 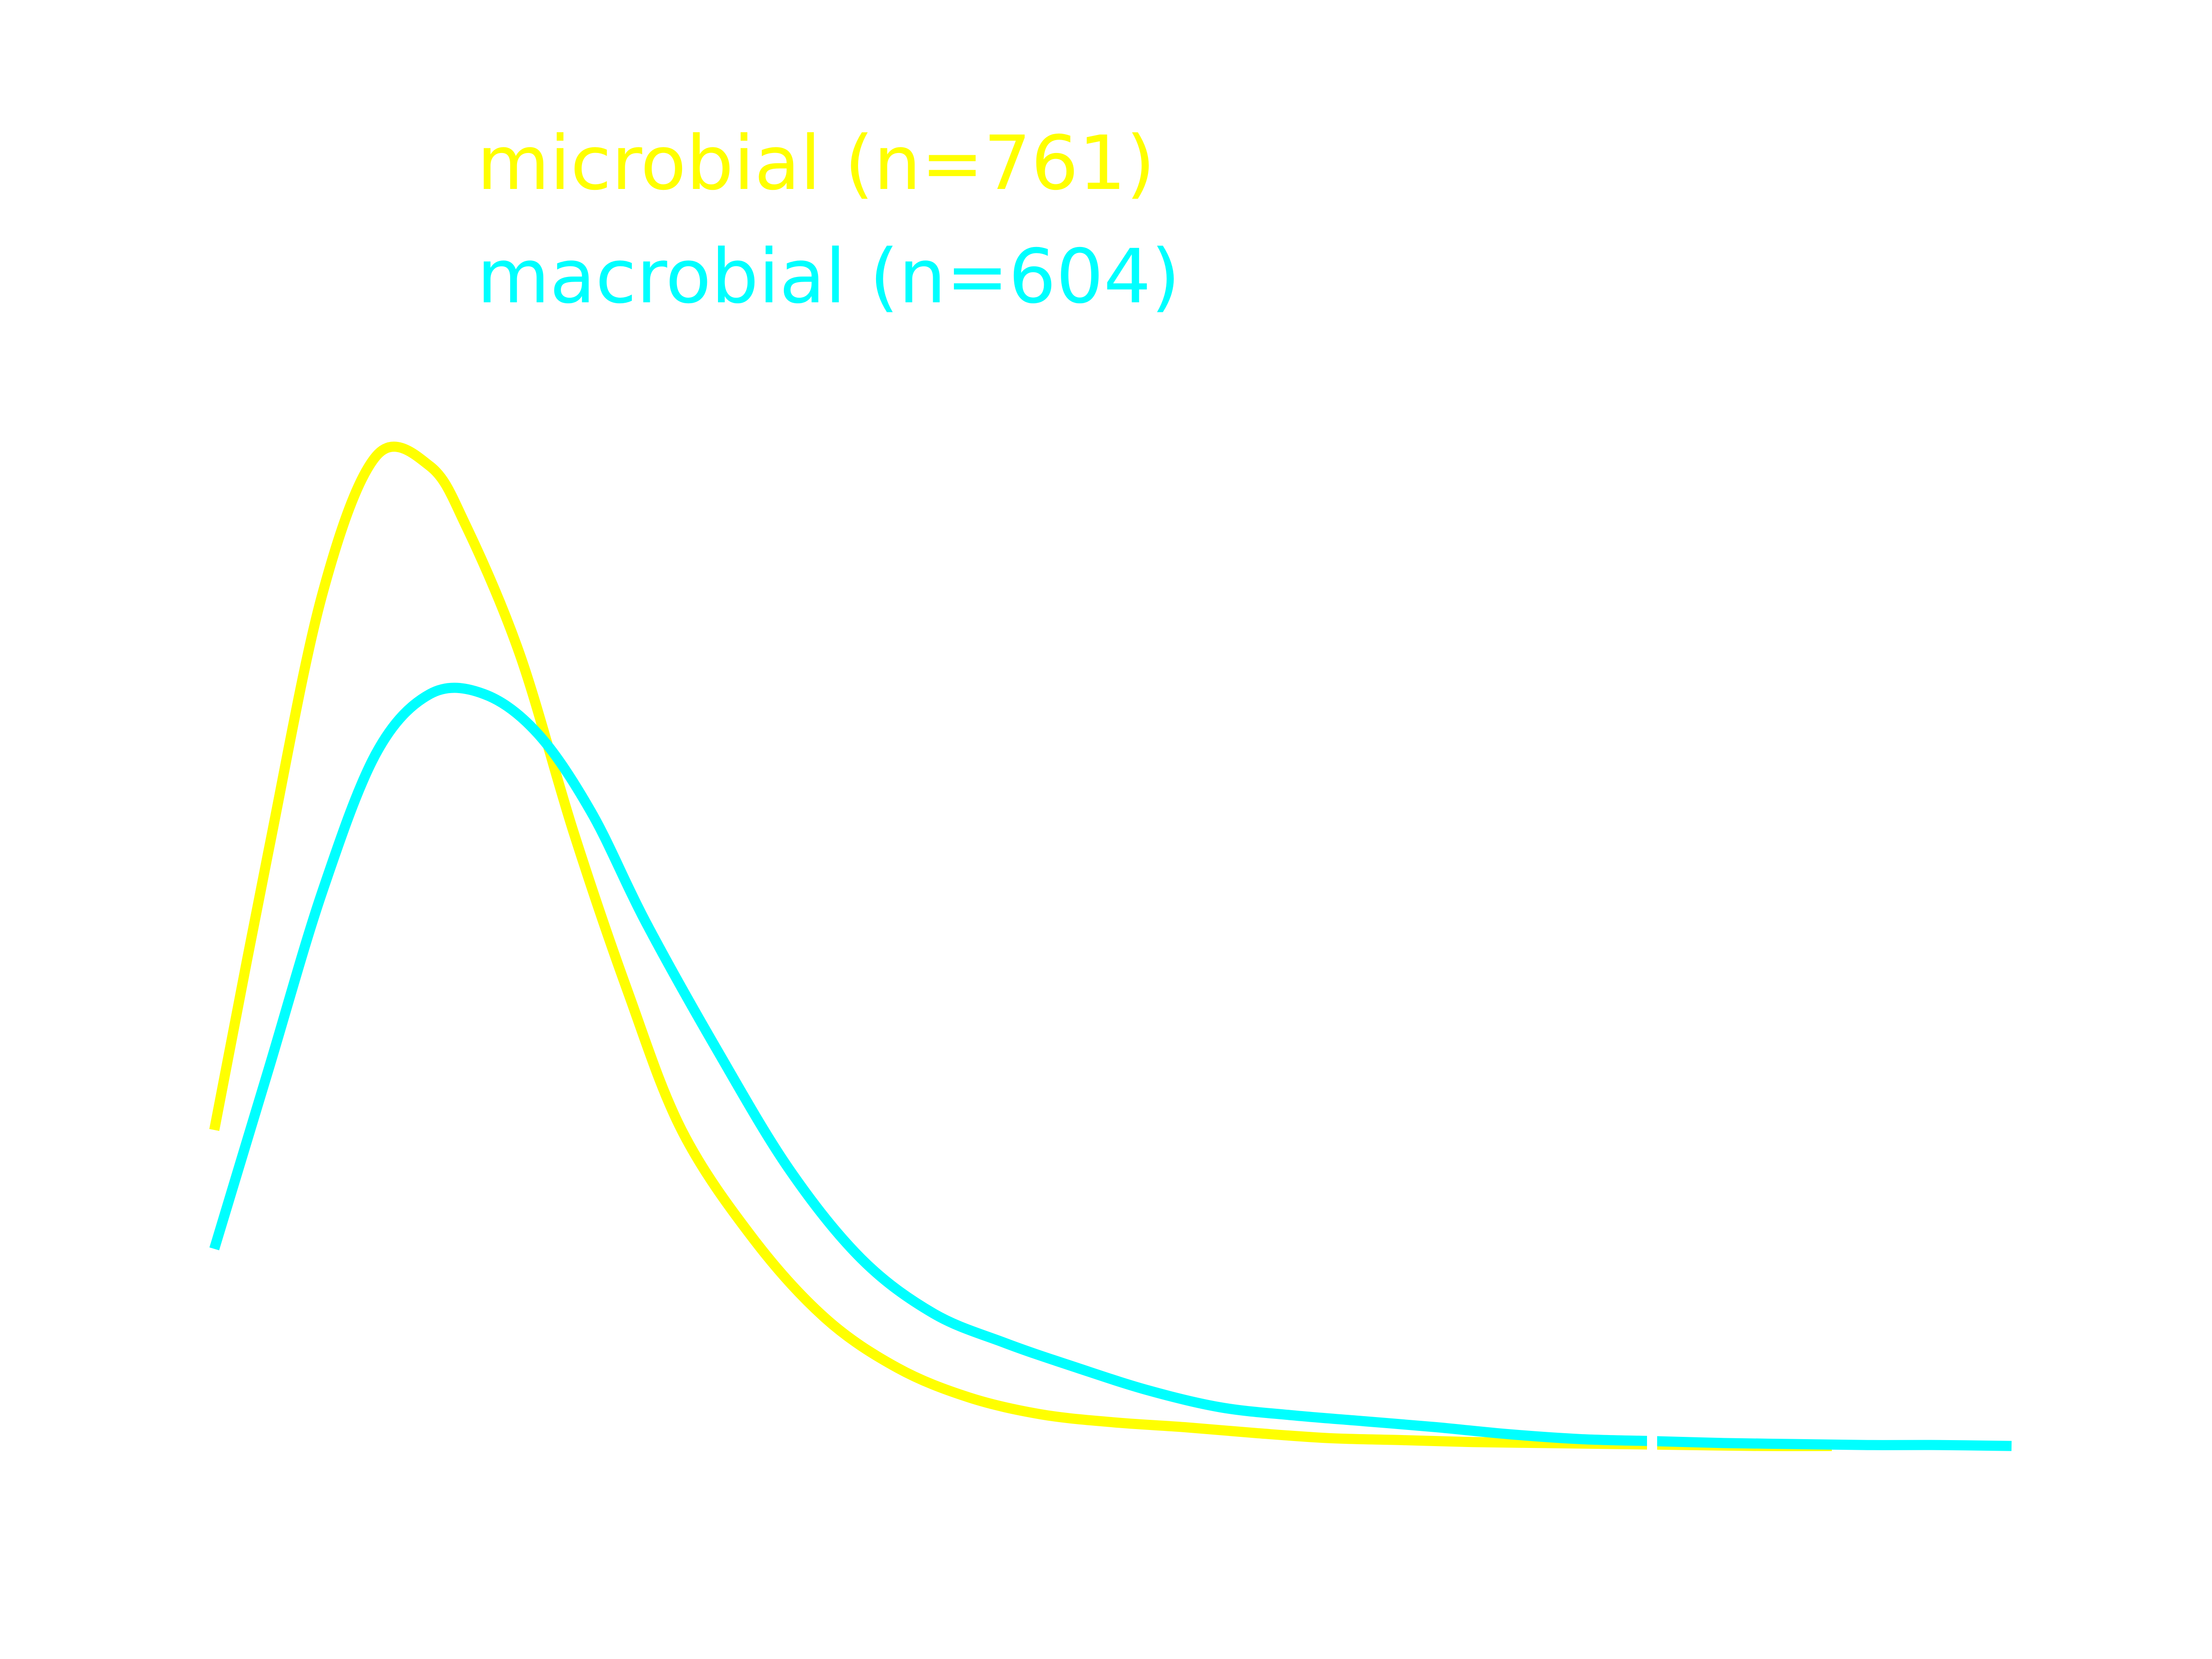 What do you see at coordinates (828, 220) in the screenshot?
I see `legend: microbial (n=761) macrobial (n=604)` at bounding box center [828, 220].